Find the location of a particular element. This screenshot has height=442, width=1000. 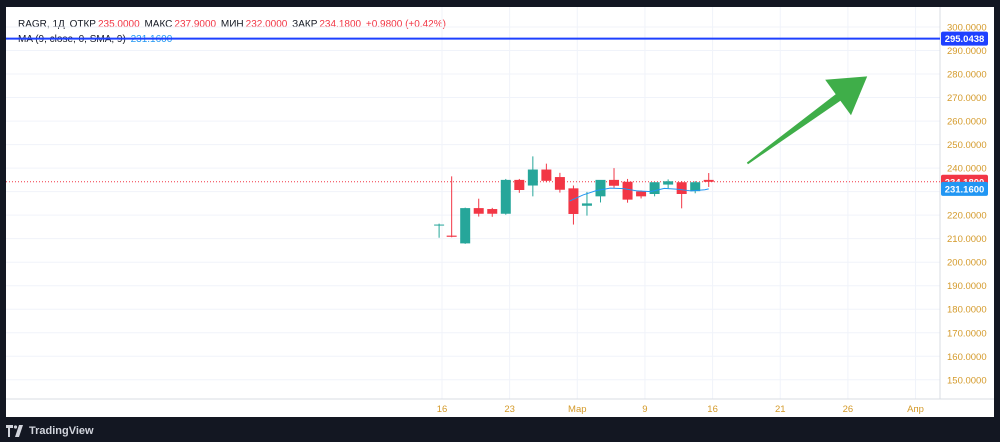

y-tick-label: 290.0000 is located at coordinates (967, 51).